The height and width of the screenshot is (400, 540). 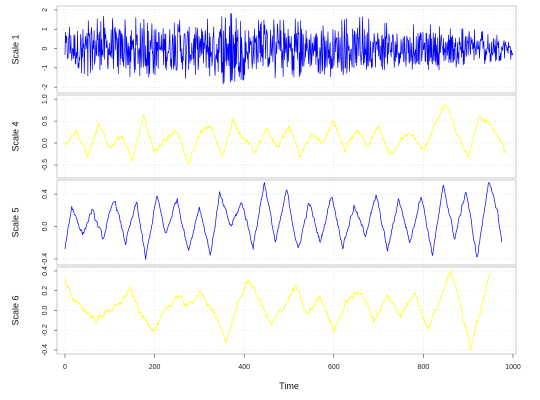 I want to click on x-axis-title: Time, so click(x=289, y=386).